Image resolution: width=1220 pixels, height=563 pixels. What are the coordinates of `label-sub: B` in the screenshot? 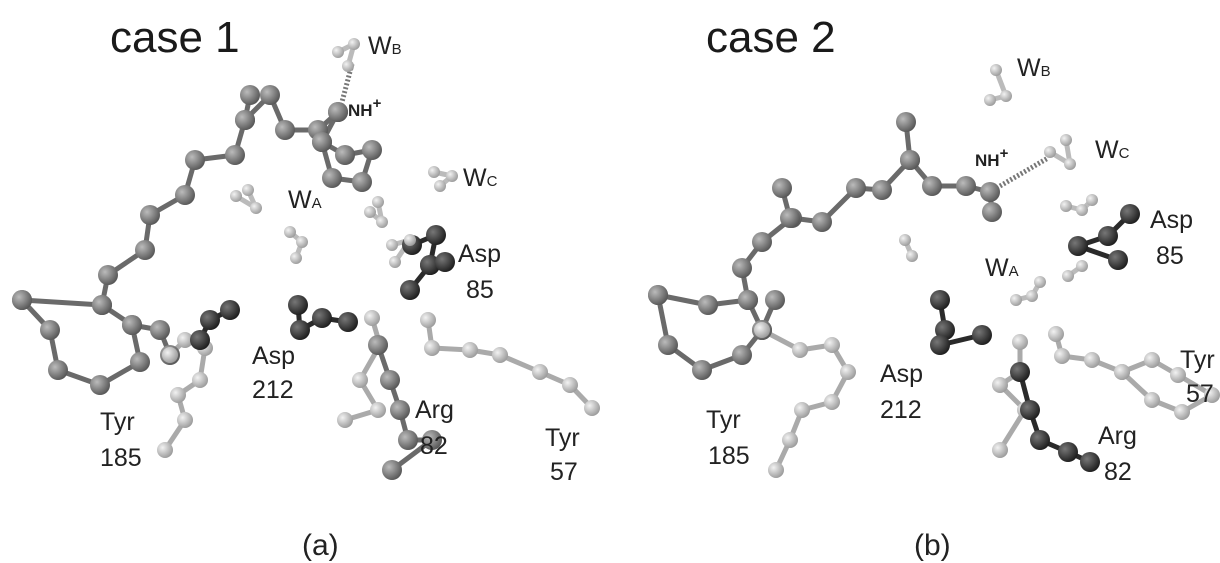 It's located at (397, 49).